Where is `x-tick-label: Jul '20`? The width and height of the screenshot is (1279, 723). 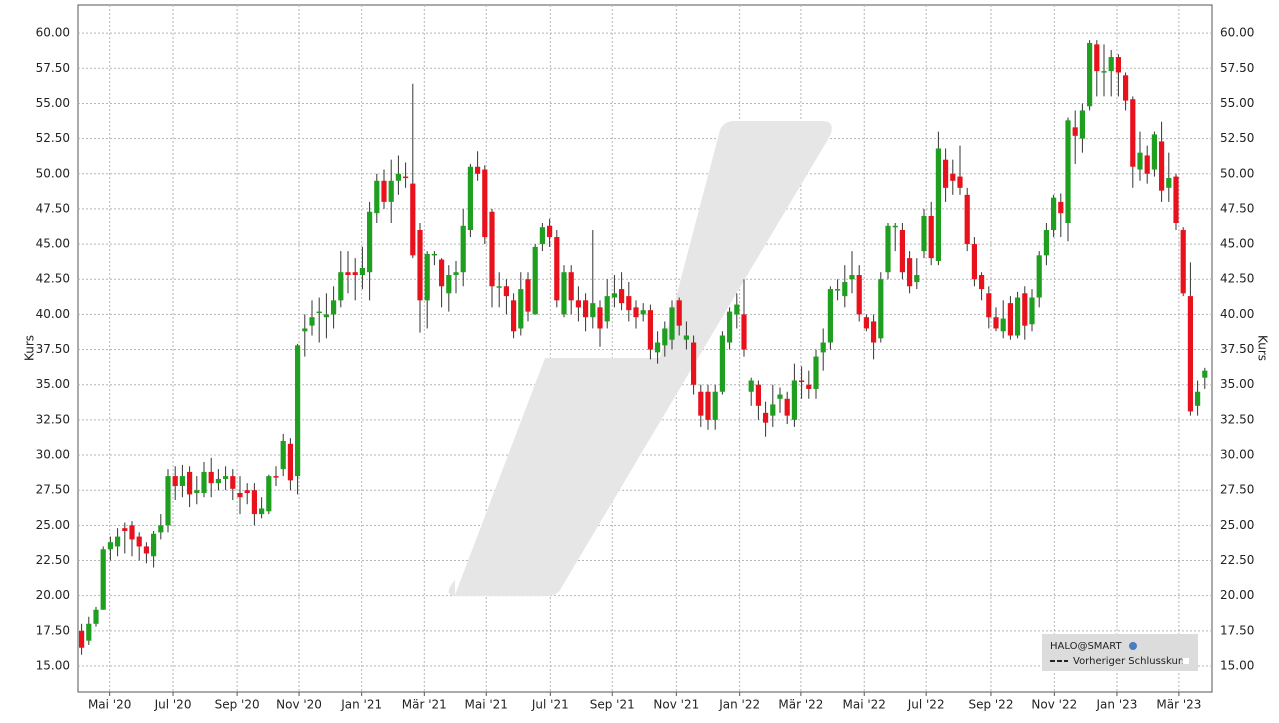 x-tick-label: Jul '20 is located at coordinates (173, 705).